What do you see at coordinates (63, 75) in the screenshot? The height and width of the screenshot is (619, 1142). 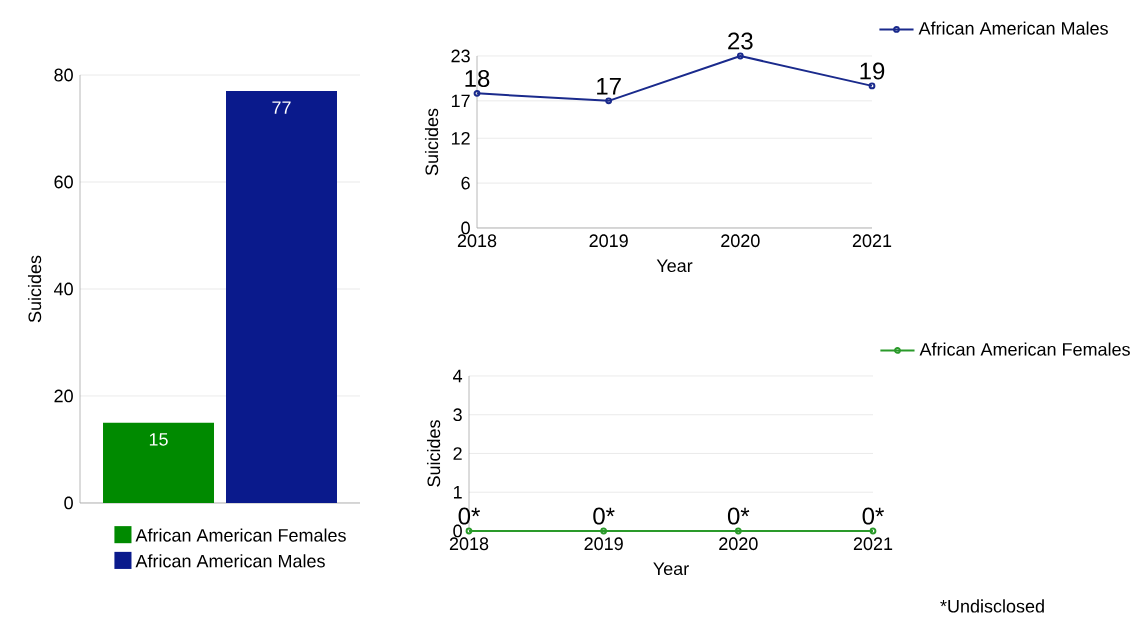 I see `y-tick-label: 80` at bounding box center [63, 75].